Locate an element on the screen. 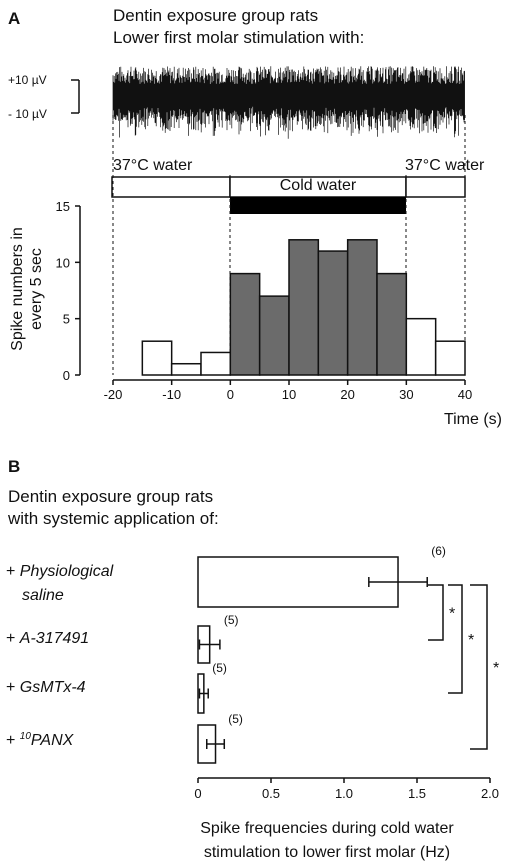 This screenshot has height=868, width=512. trace-path is located at coordinates (288, 102).